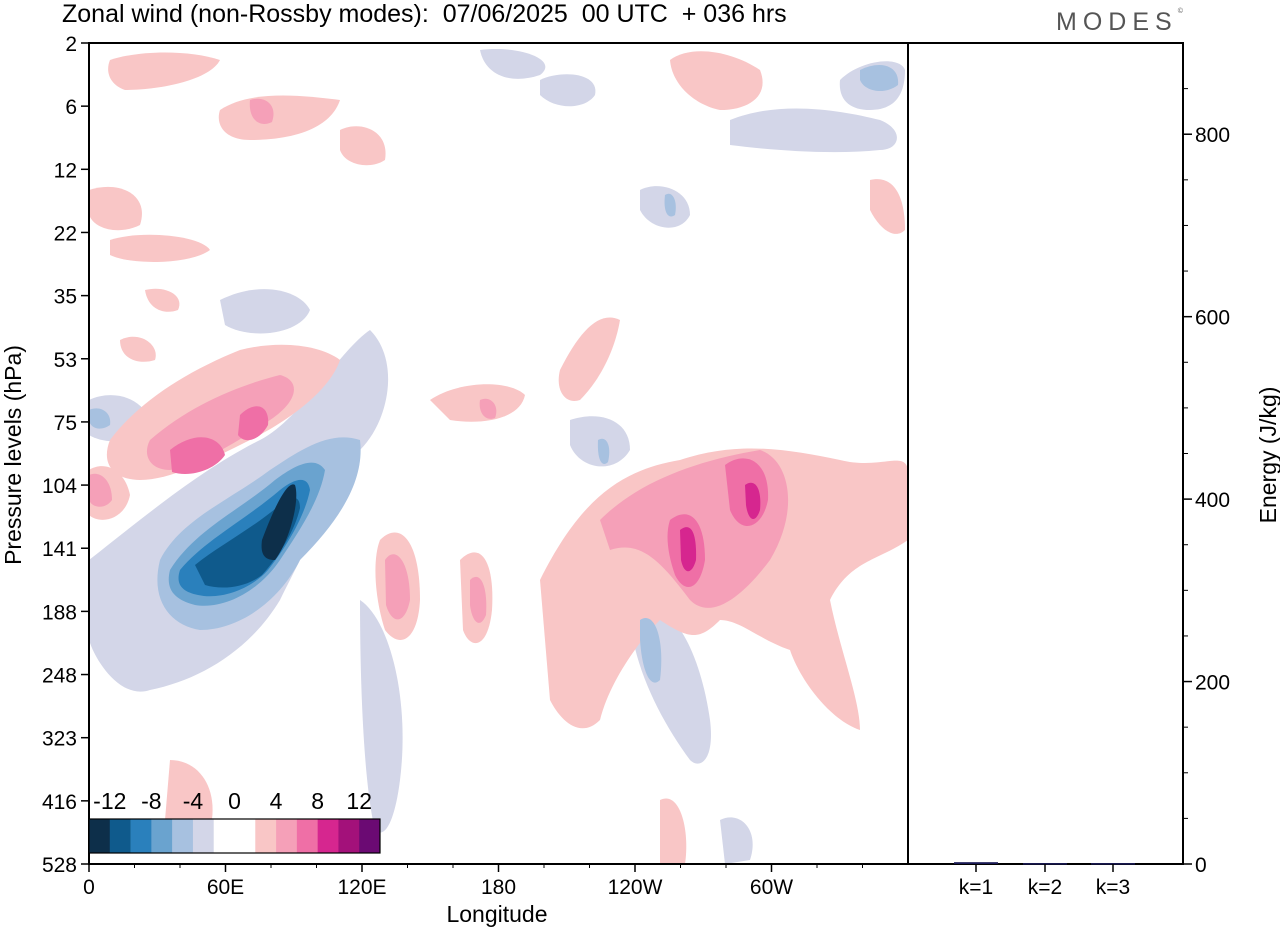 The height and width of the screenshot is (930, 1280). What do you see at coordinates (89, 887) in the screenshot?
I see `x-tick-label: 0` at bounding box center [89, 887].